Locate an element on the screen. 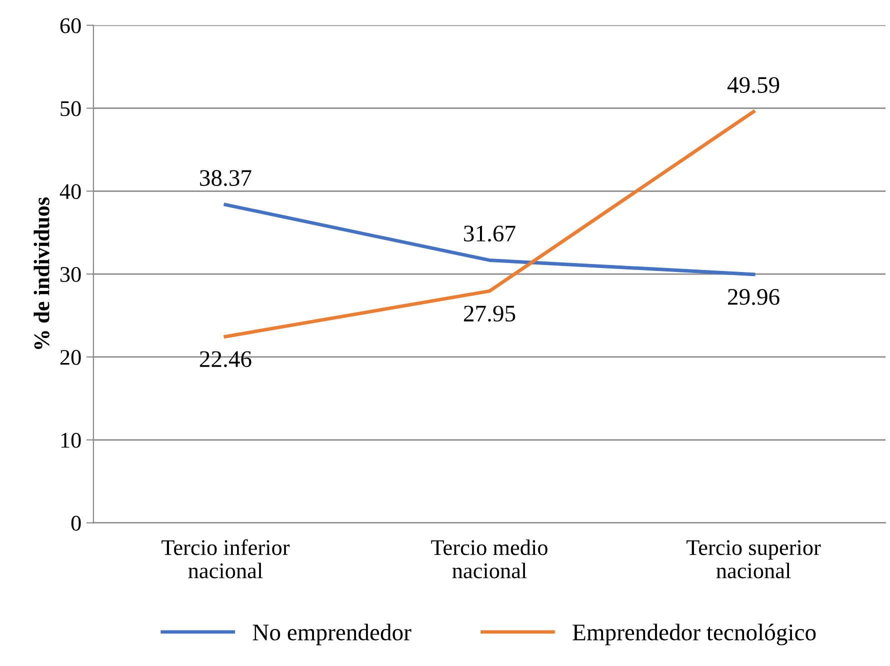 The image size is (890, 666). y-tick-label: 30 is located at coordinates (70, 274).